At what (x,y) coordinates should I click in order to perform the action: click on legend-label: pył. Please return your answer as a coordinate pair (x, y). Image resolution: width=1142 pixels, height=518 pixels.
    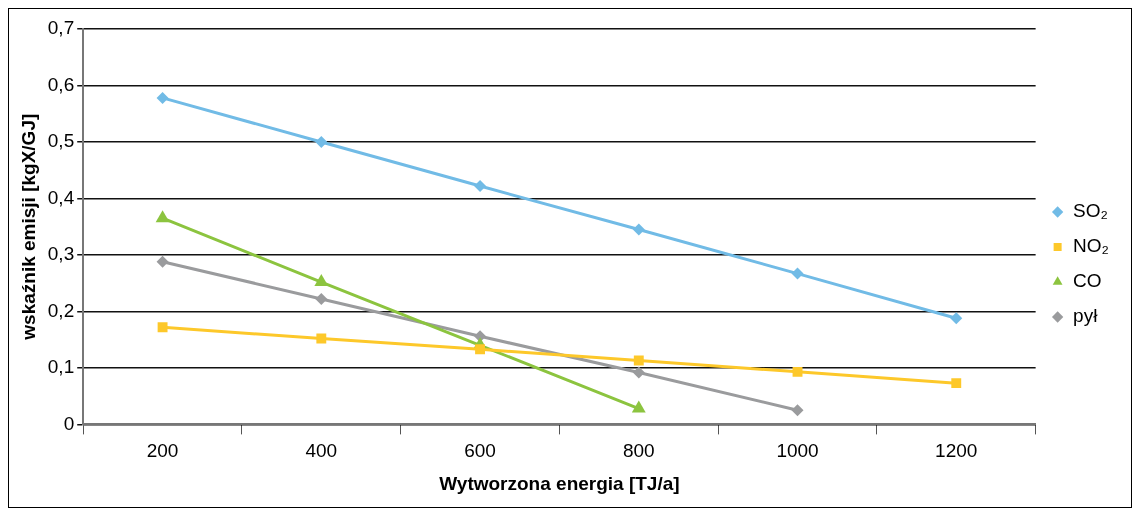
    Looking at the image, I should click on (1086, 316).